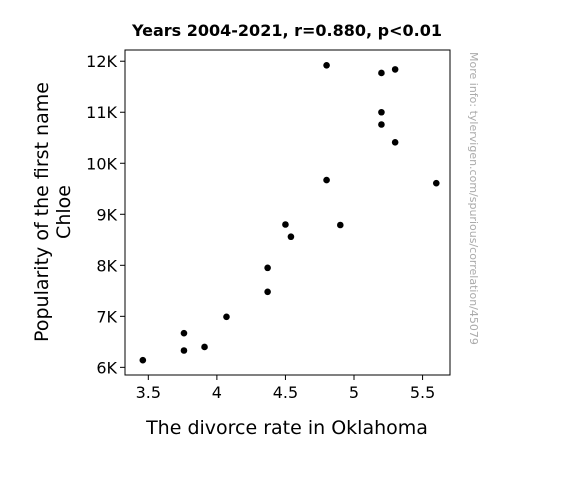 The width and height of the screenshot is (575, 500). What do you see at coordinates (354, 392) in the screenshot?
I see `x-tick-label: 5` at bounding box center [354, 392].